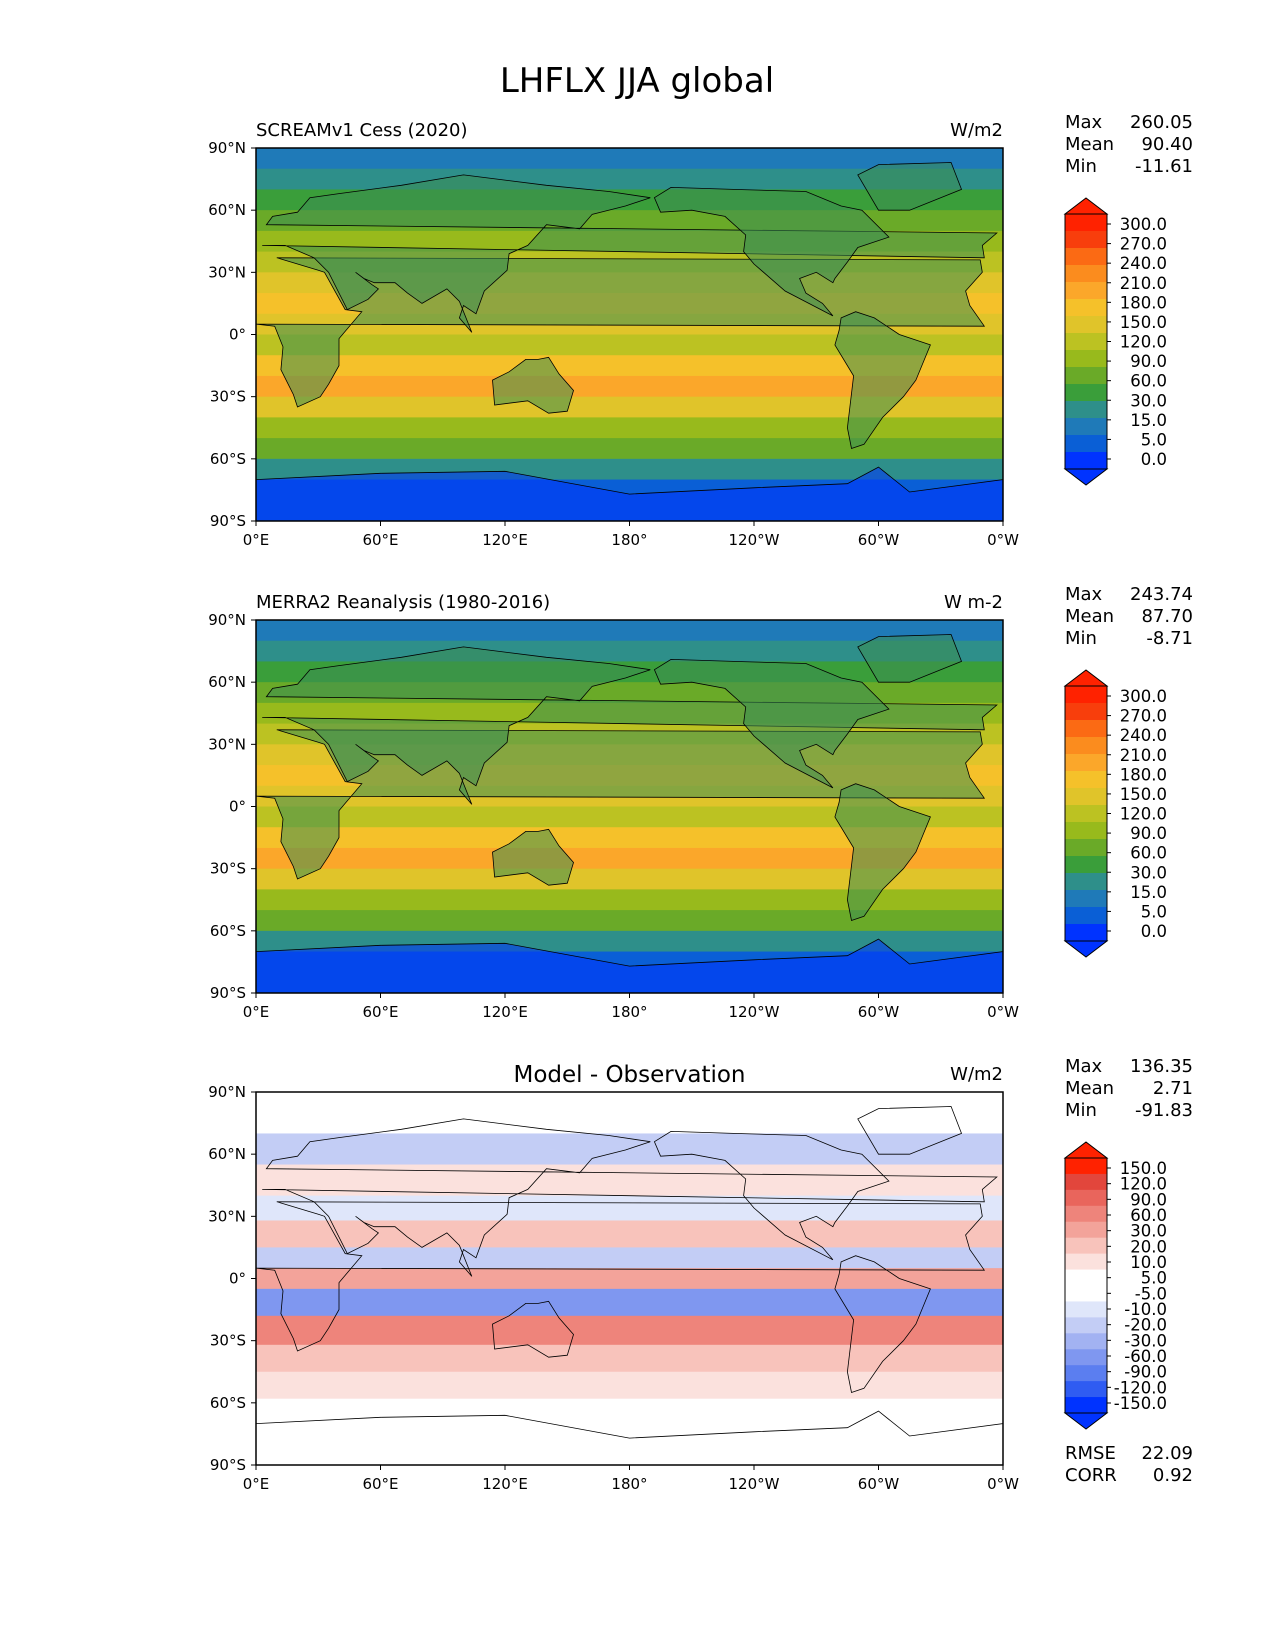  I want to click on stat-value: 136.35, so click(1161, 1066).